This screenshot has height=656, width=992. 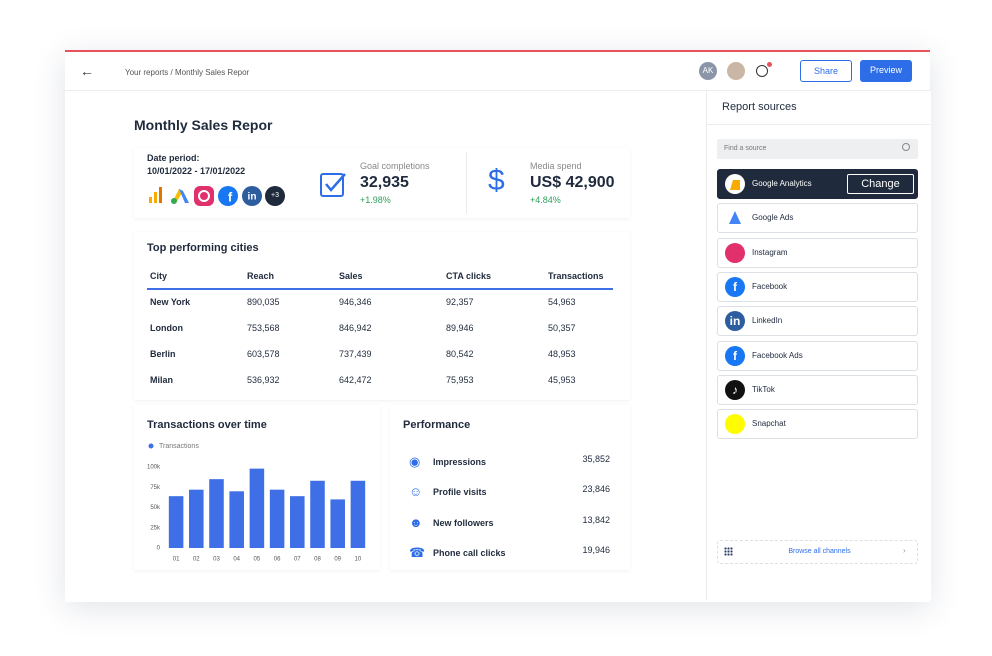 What do you see at coordinates (163, 354) in the screenshot?
I see `table-cell: Berlin` at bounding box center [163, 354].